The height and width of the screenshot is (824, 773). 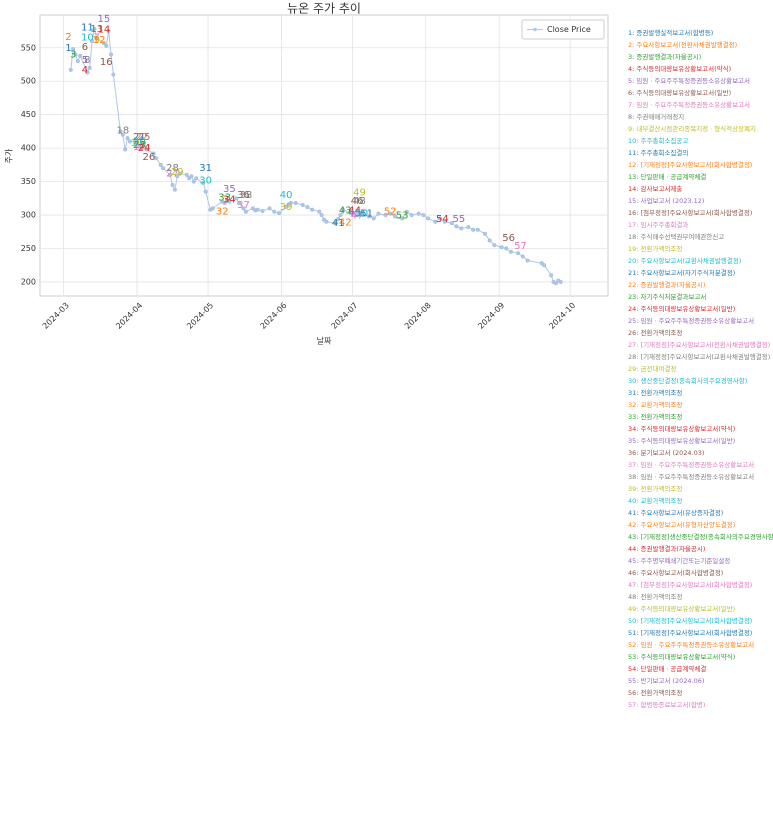 I want to click on annotation-note: 15: 사업보고서 (2023.12), so click(x=666, y=200).